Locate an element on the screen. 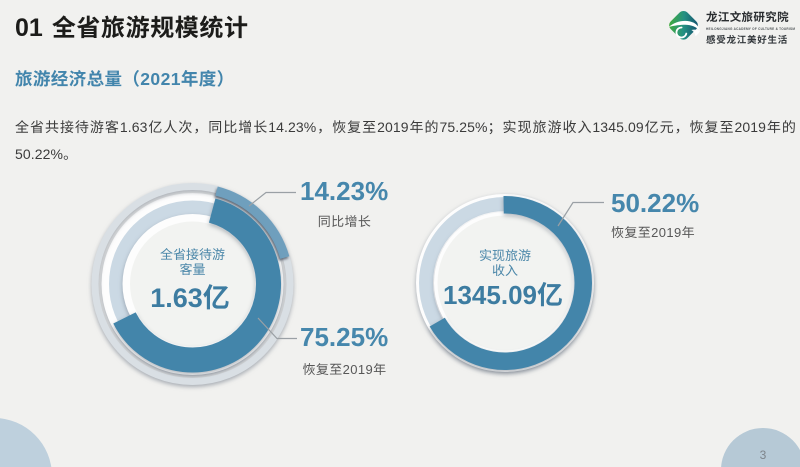 The width and height of the screenshot is (800, 467). logo-name: 龙江文旅研究院 is located at coordinates (747, 18).